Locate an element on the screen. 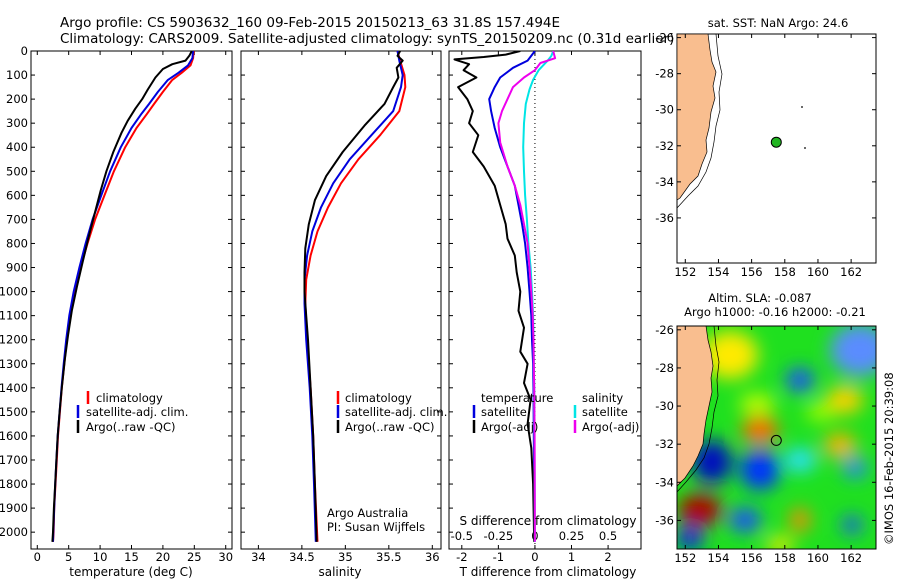 This screenshot has height=580, width=900. sla-anomaly-field is located at coordinates (776, 437).